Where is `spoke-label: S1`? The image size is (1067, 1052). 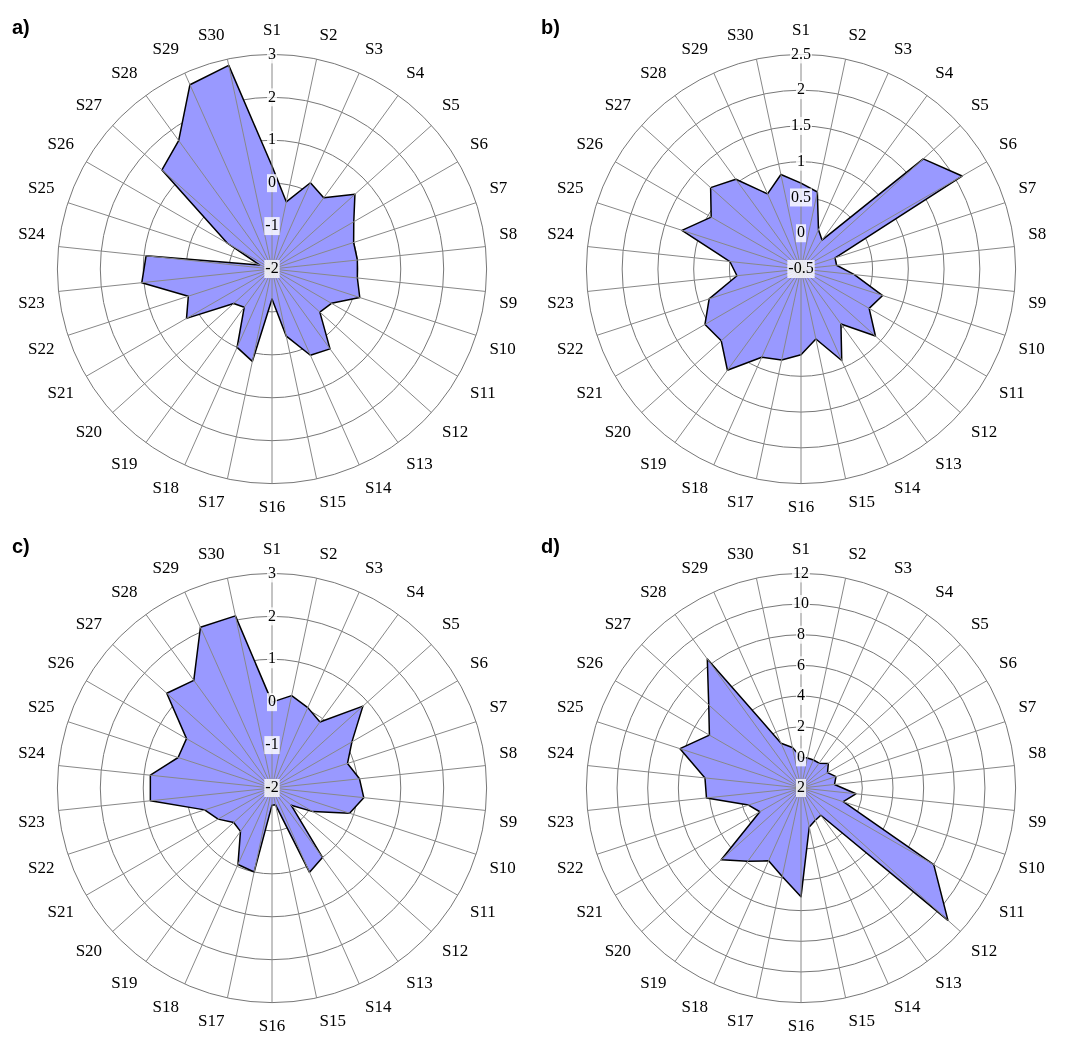
spoke-label: S1 is located at coordinates (801, 548).